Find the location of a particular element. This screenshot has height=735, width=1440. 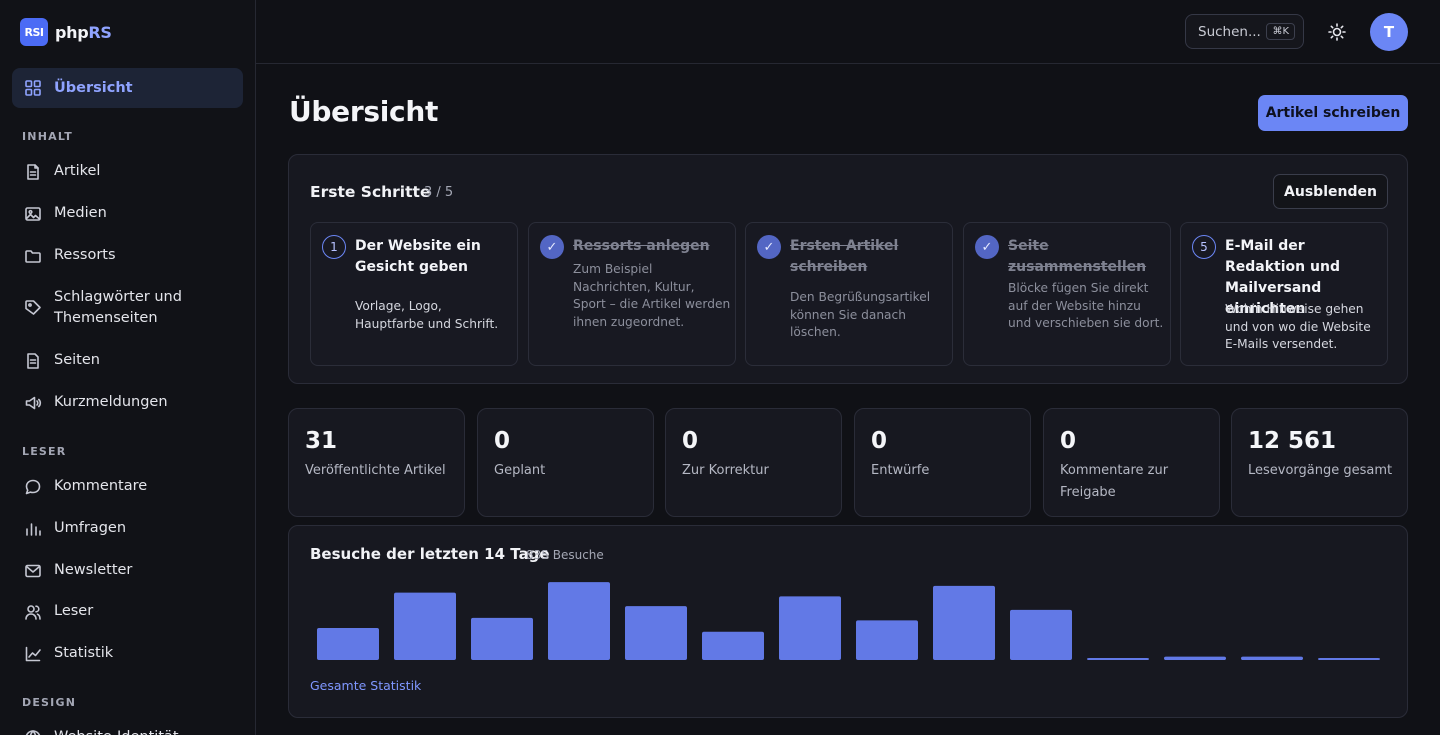

users-icon is located at coordinates (33, 612).